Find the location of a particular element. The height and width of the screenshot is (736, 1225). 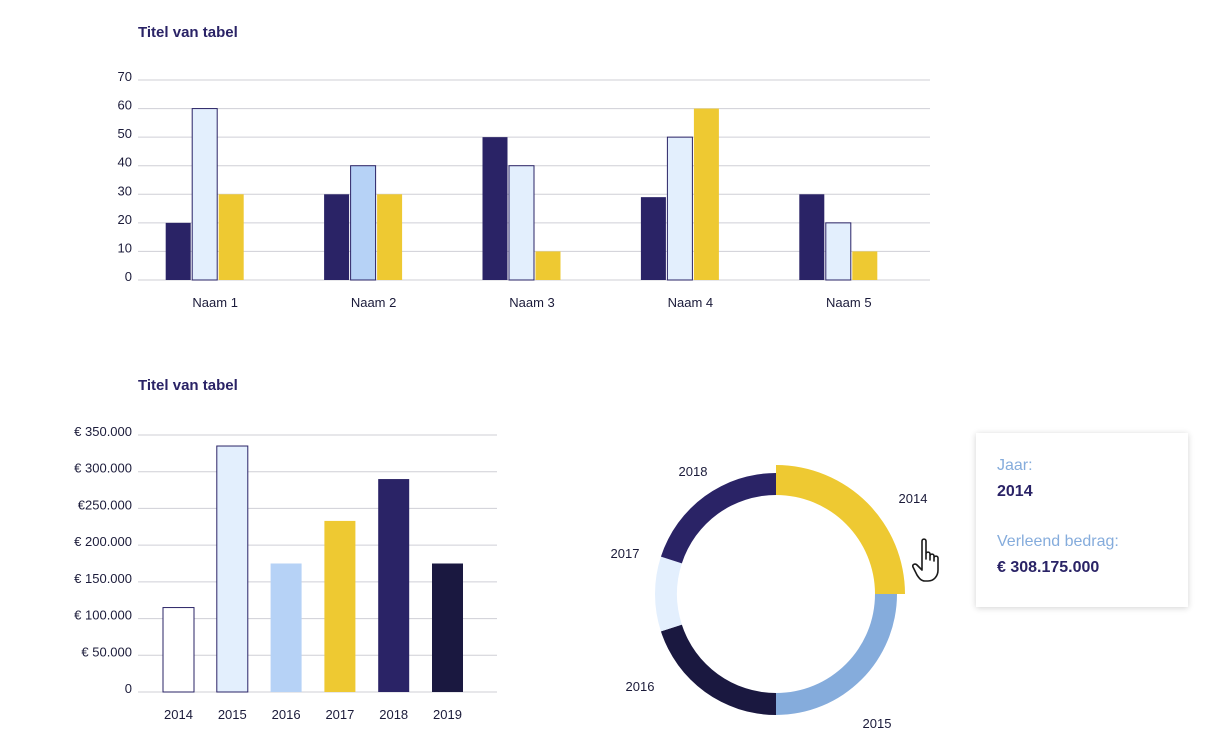

slice-label: 2017 is located at coordinates (625, 553).